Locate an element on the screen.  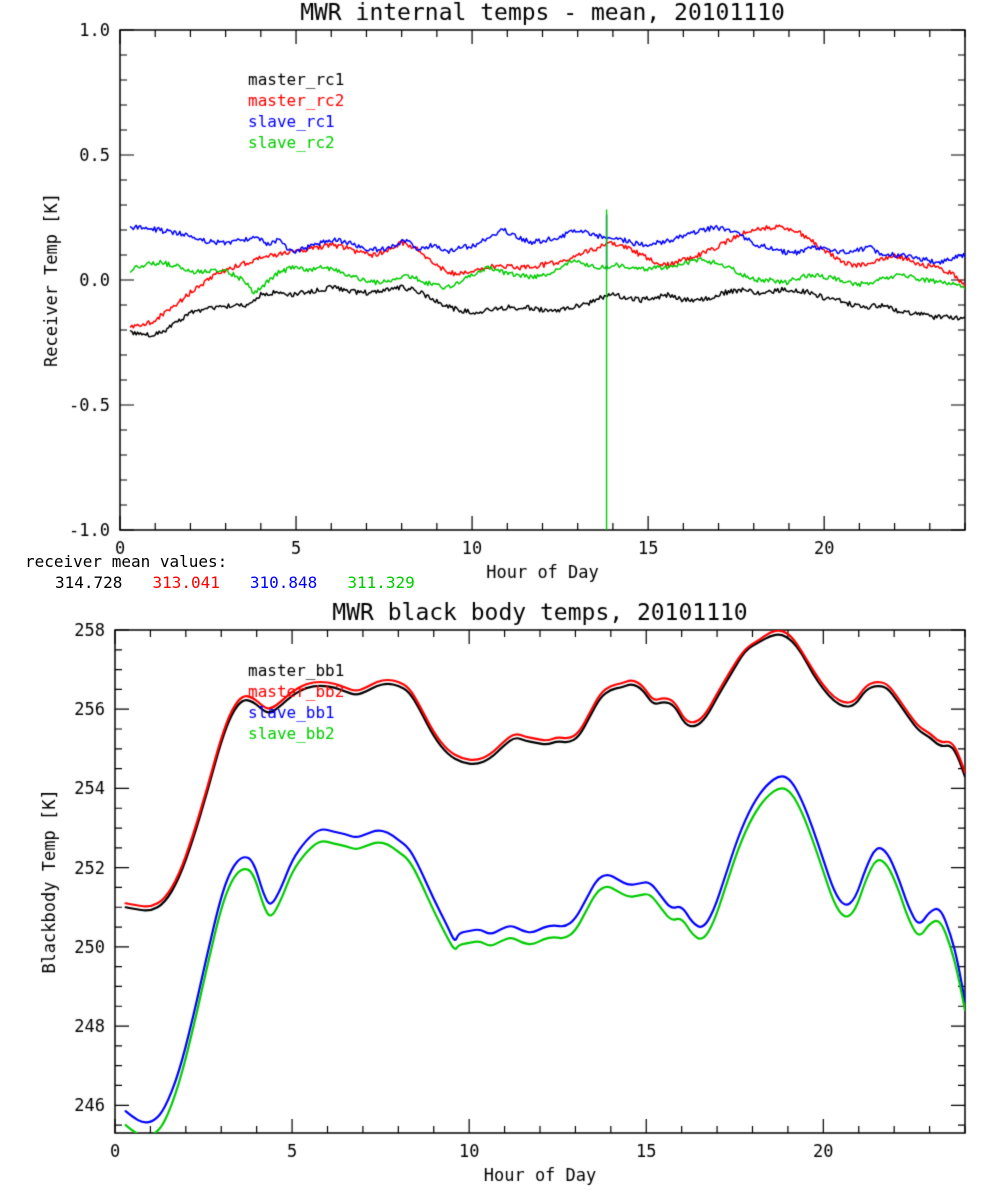
mean-value: 310.848 is located at coordinates (283, 582).